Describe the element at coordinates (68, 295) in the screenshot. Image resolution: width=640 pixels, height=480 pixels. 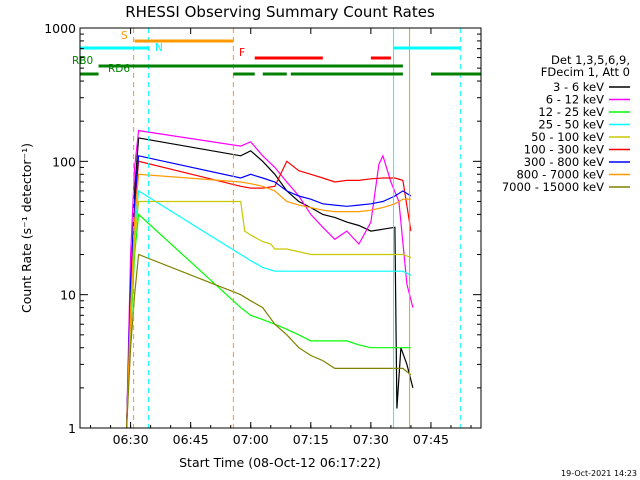
I see `y-tick-label-1: 10` at that location.